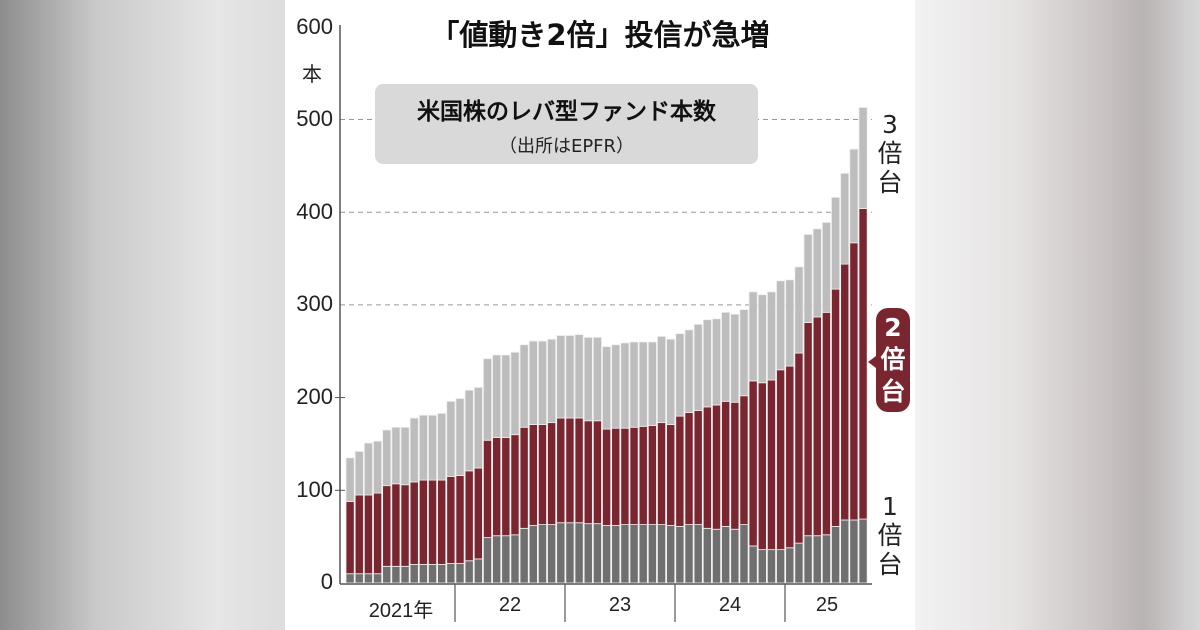 This screenshot has width=1200, height=630. I want to click on chart-title: 「値動き2倍」投信が急増, so click(600, 35).